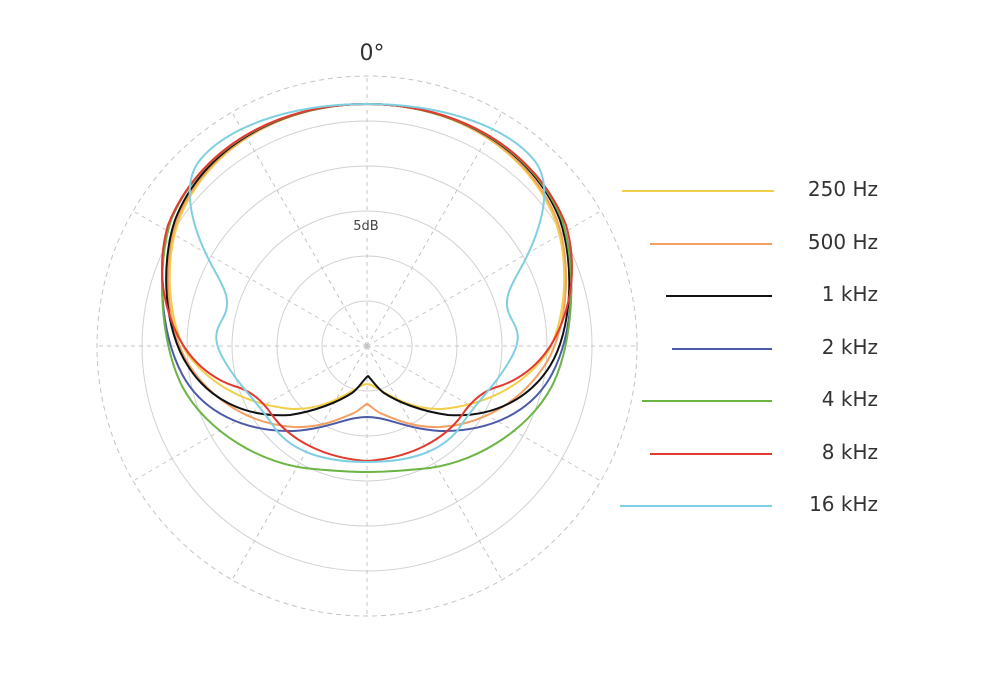 The width and height of the screenshot is (1000, 675). I want to click on ring-label-background, so click(365, 225).